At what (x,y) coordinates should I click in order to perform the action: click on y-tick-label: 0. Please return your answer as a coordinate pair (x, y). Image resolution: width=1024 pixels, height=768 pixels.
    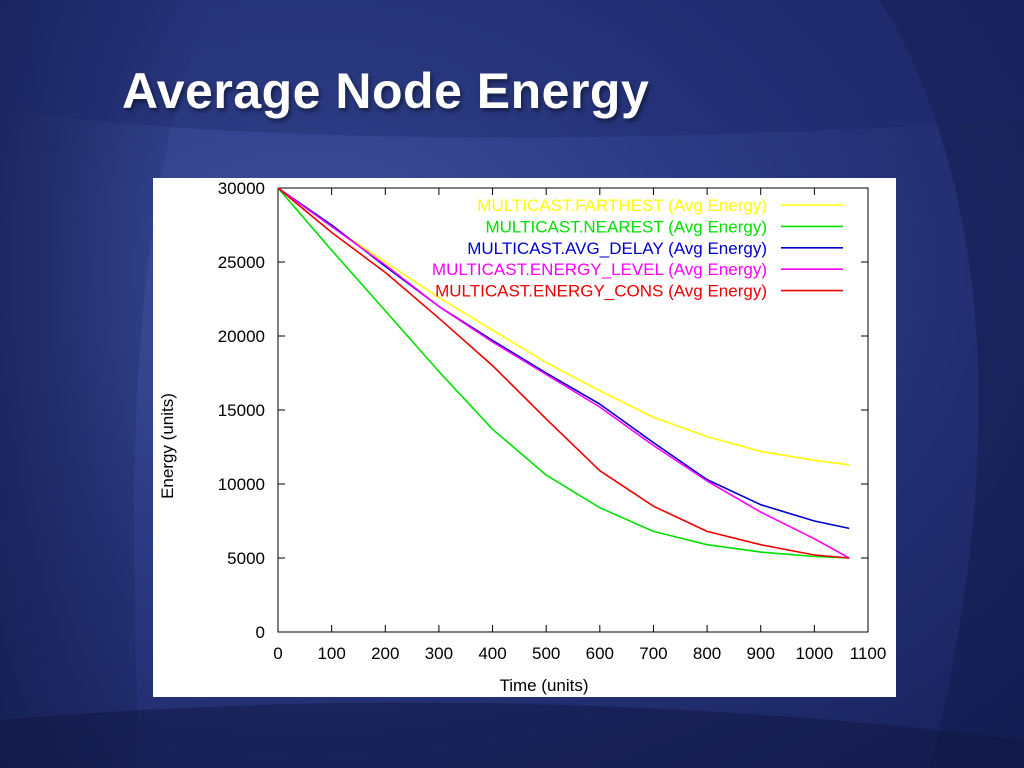
    Looking at the image, I should click on (260, 632).